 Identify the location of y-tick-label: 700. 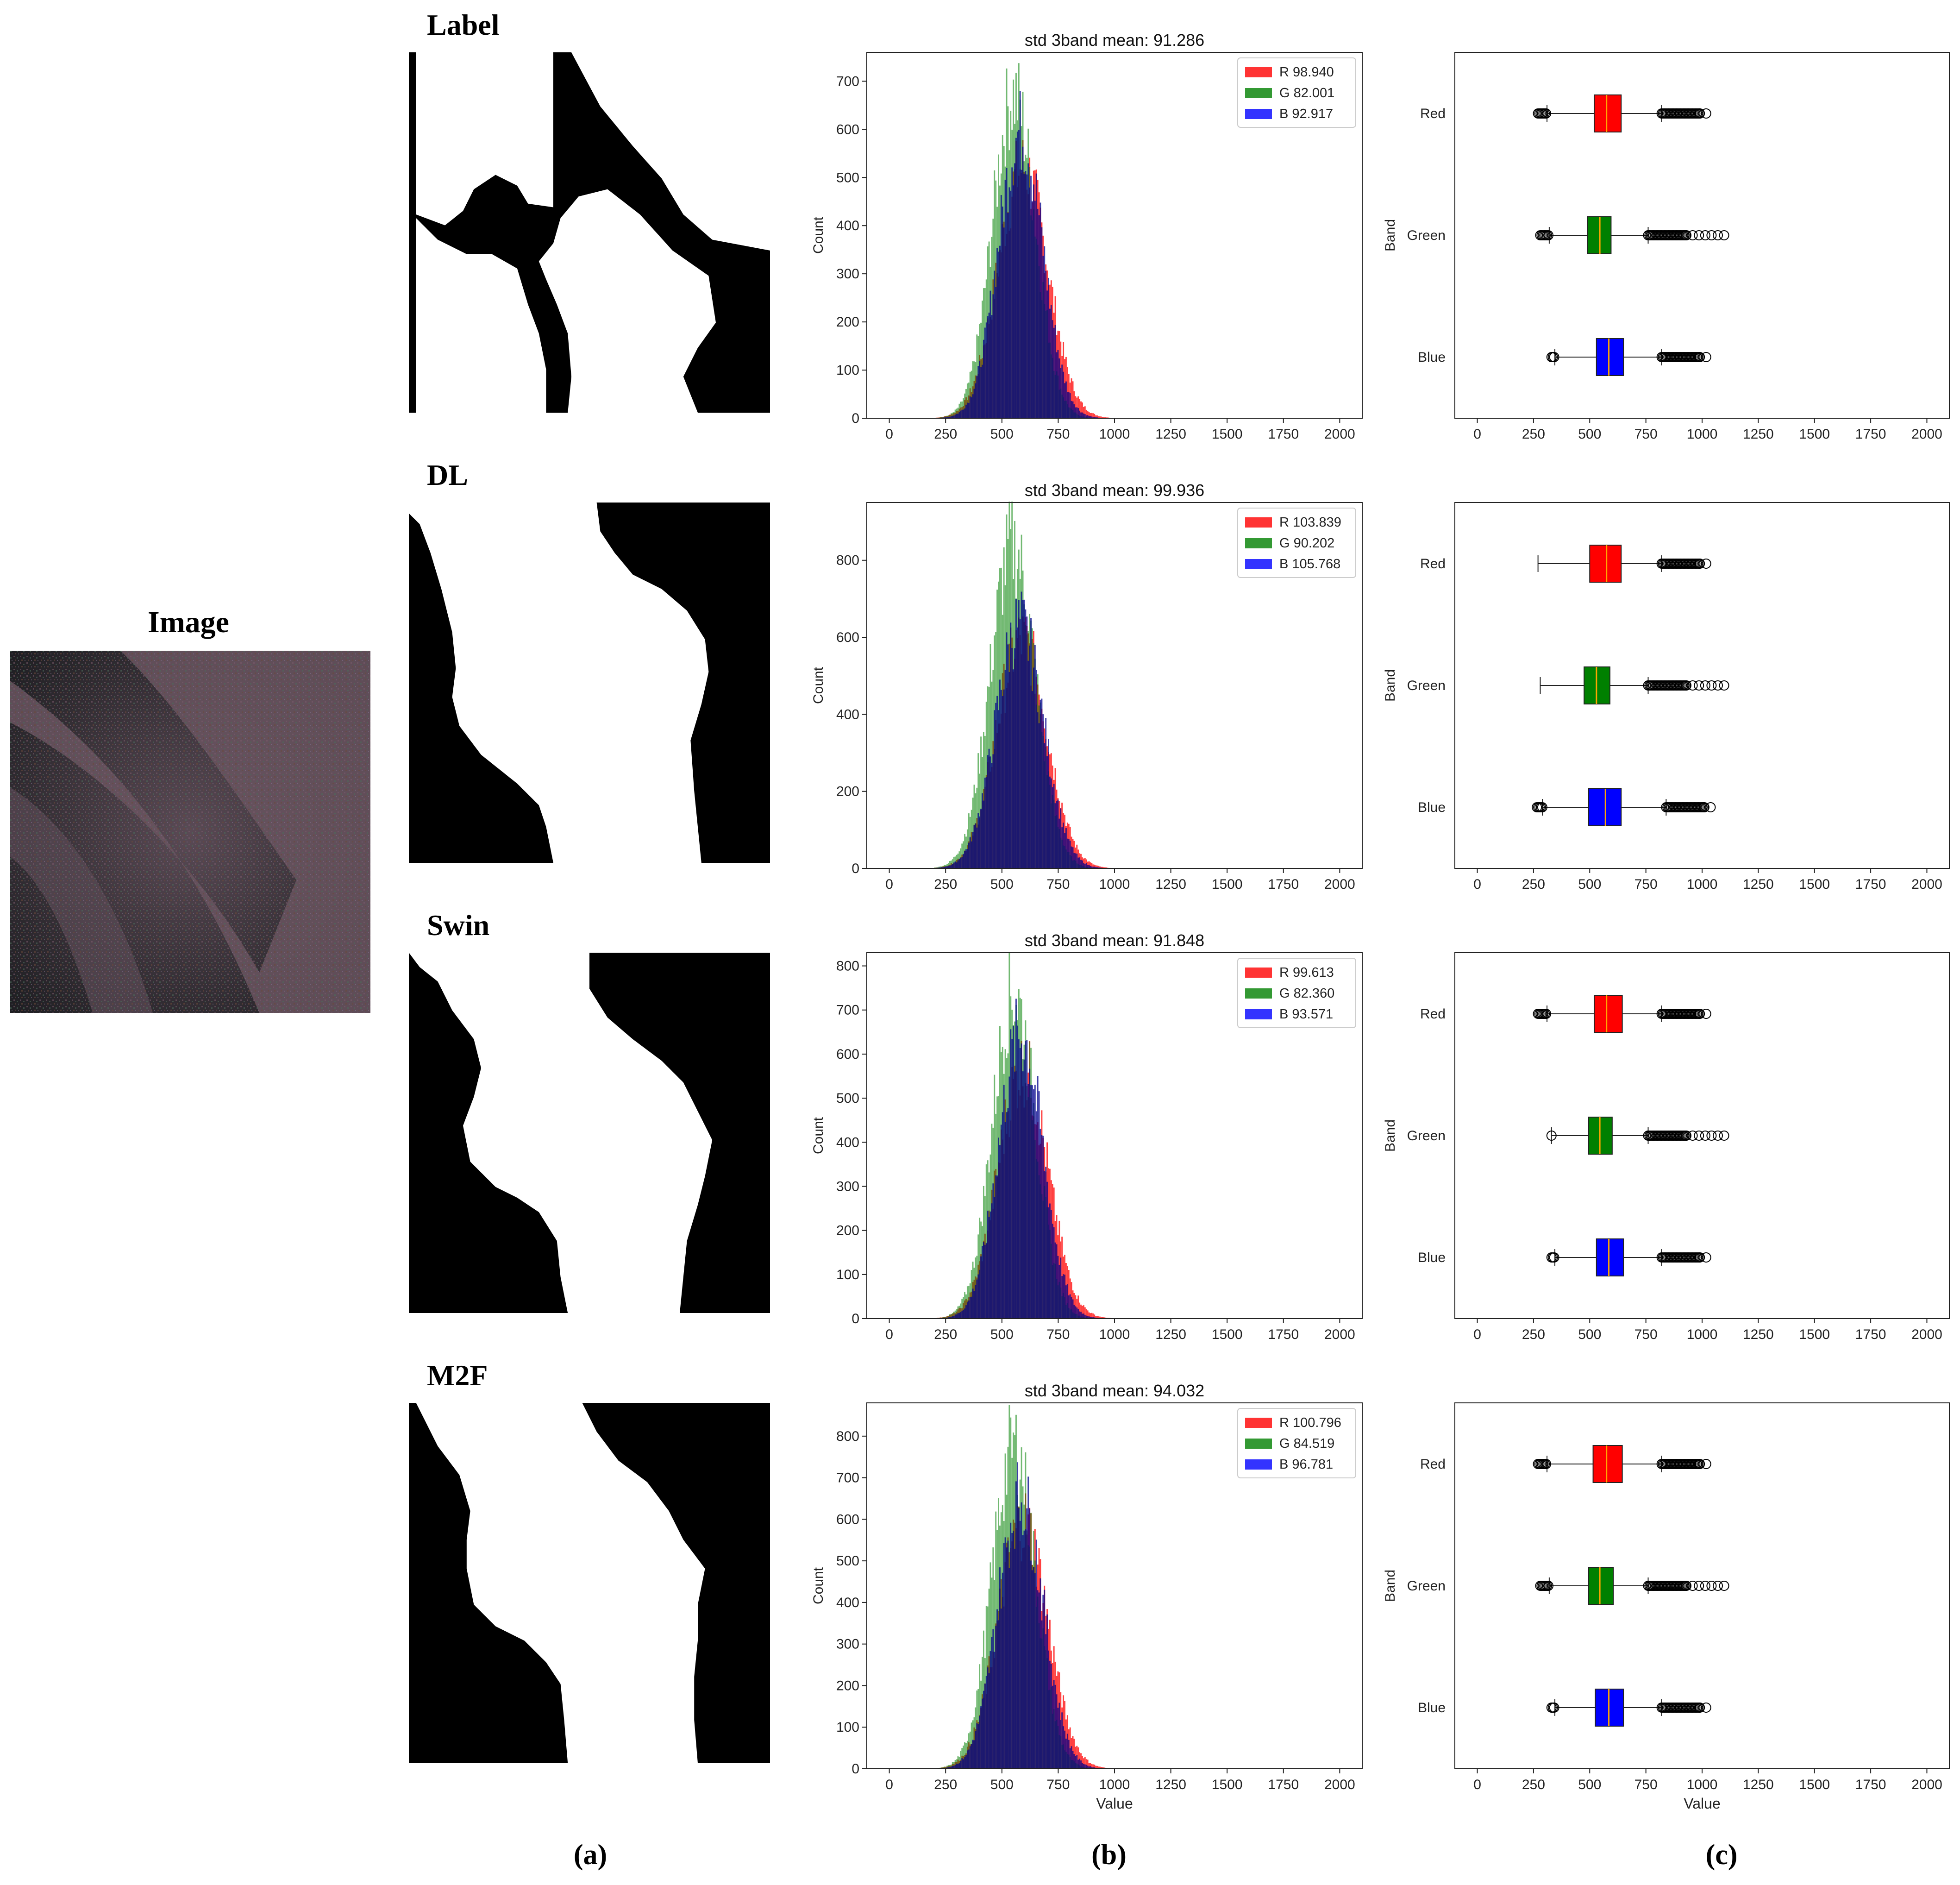
(847, 81).